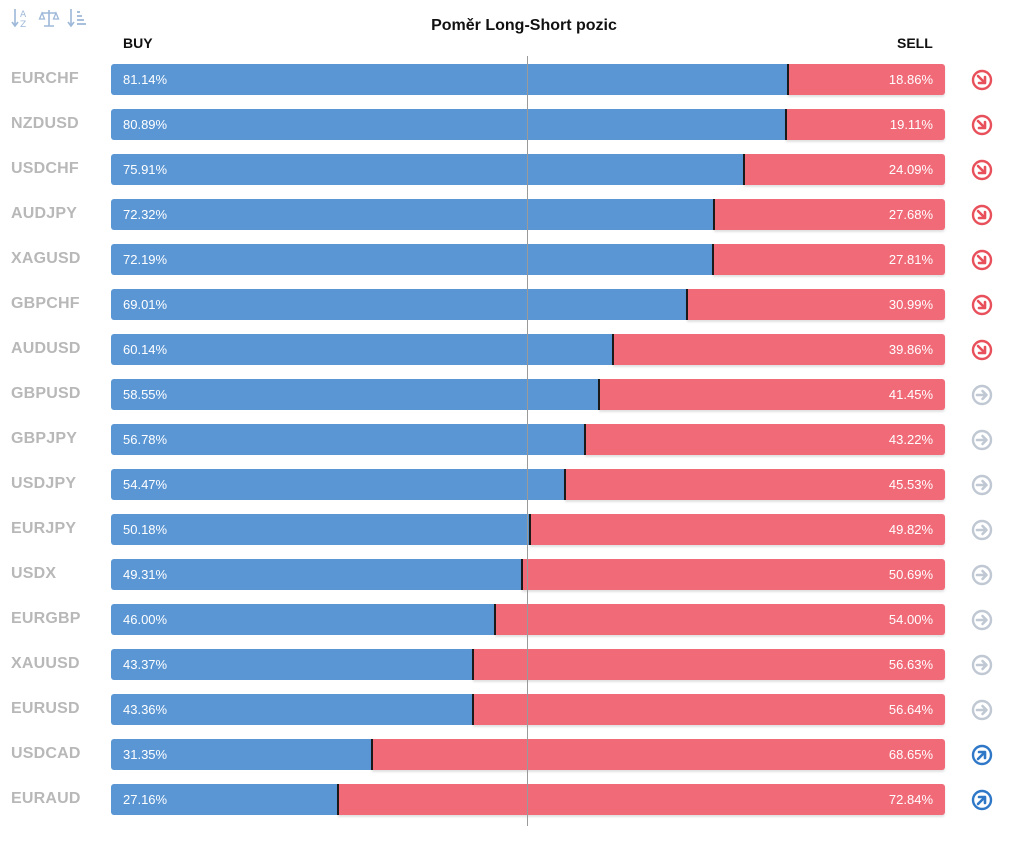 The image size is (1015, 849). What do you see at coordinates (46, 753) in the screenshot?
I see `symbol-label: USDCAD` at bounding box center [46, 753].